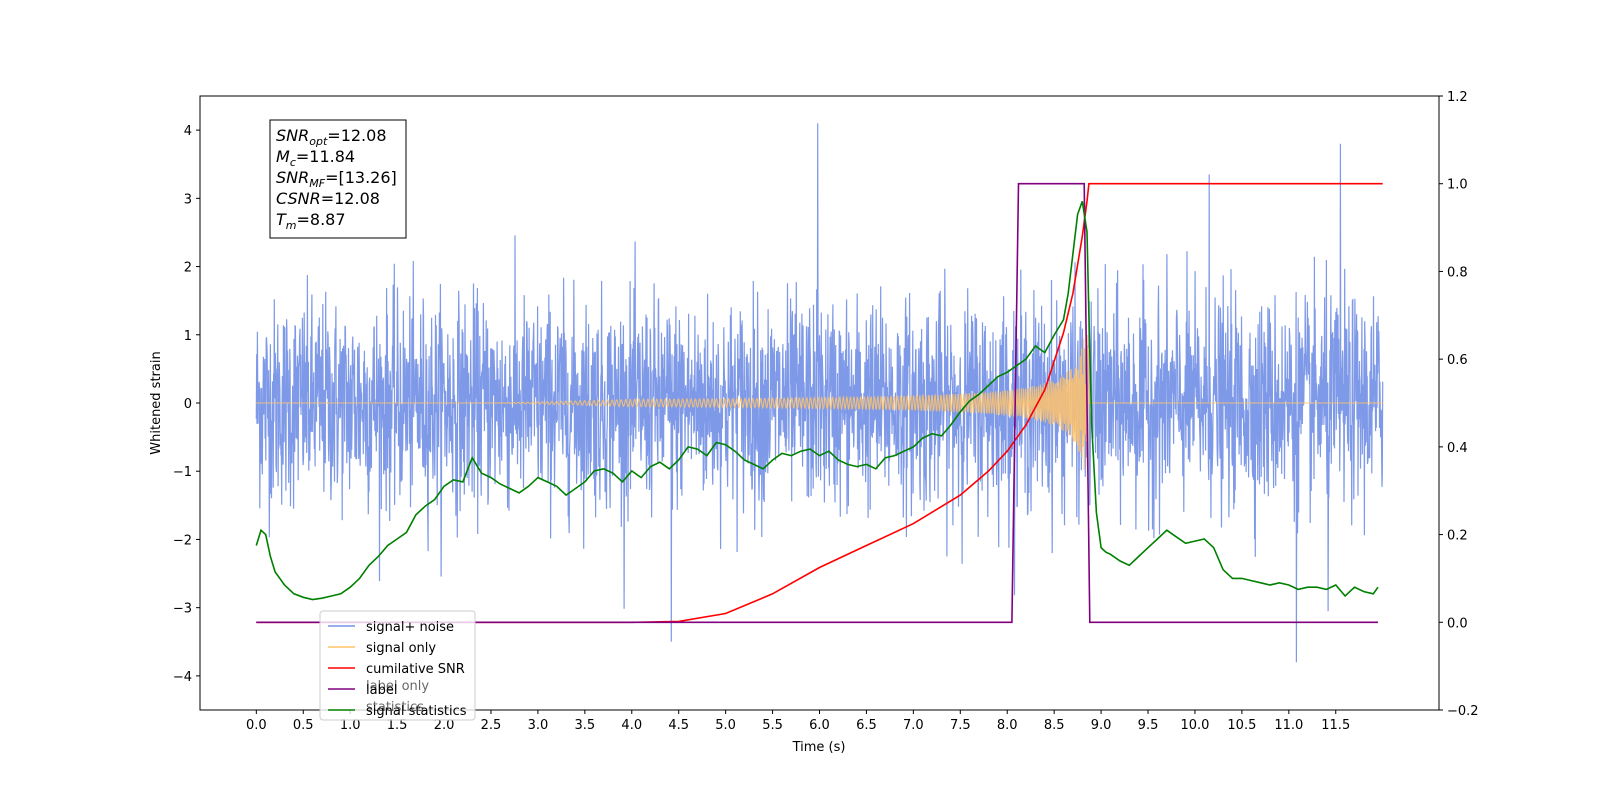  What do you see at coordinates (1463, 711) in the screenshot?
I see `y2-tick-label: −0.2` at bounding box center [1463, 711].